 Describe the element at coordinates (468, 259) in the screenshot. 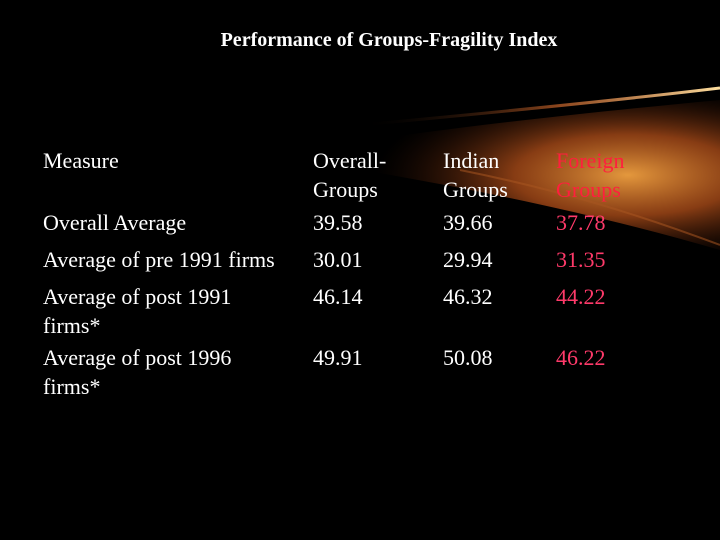

I see `row-pre-1991-indian: 29.94` at that location.